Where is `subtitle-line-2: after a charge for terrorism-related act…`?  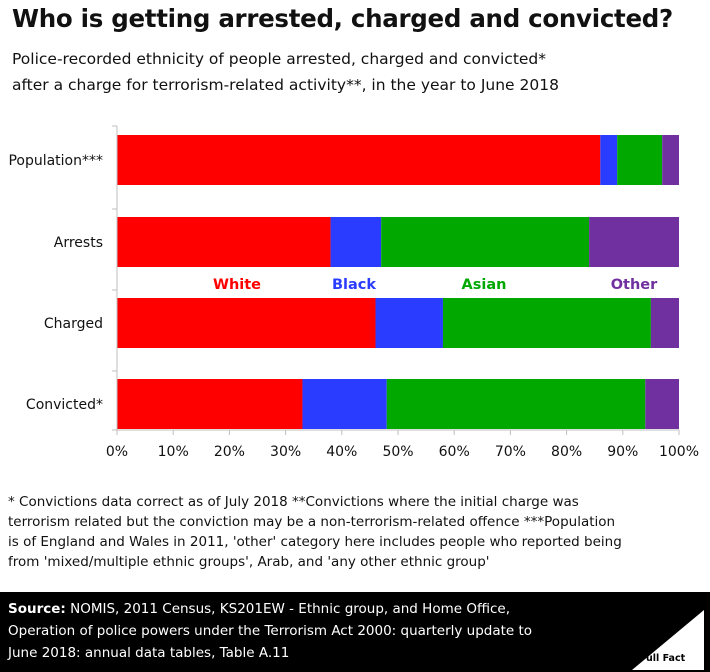
subtitle-line-2: after a charge for terrorism-related act… is located at coordinates (285, 85).